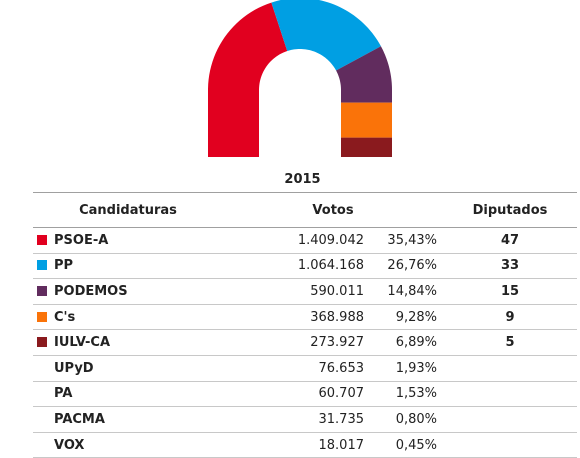 The height and width of the screenshot is (458, 580). Describe the element at coordinates (510, 291) in the screenshot. I see `seats-cell: 15` at that location.